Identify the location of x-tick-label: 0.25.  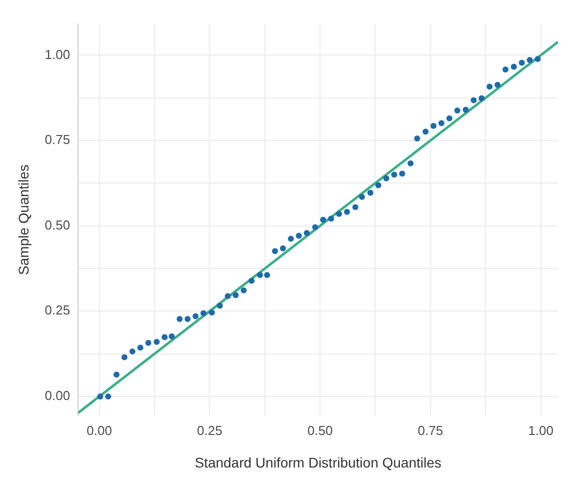
(209, 430).